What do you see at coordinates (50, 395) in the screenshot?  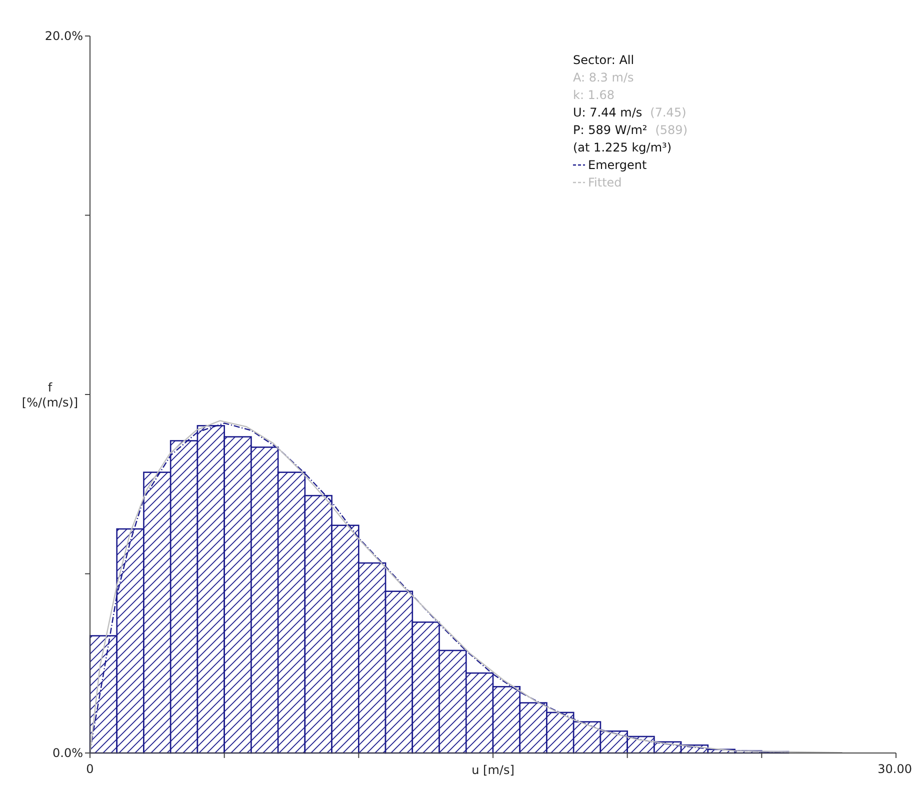 I see `y-axis-title: f [%/(m/s)]` at bounding box center [50, 395].